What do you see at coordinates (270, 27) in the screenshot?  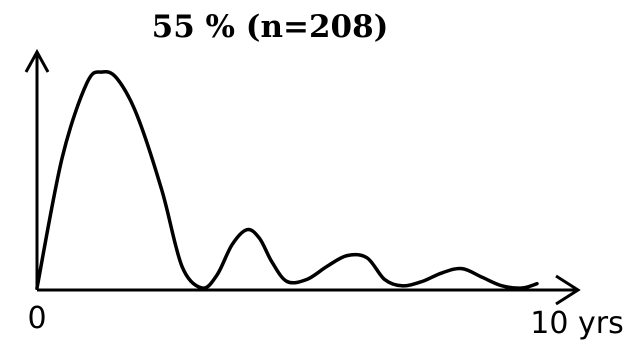 I see `chart-title: 55 % (n=208)` at bounding box center [270, 27].